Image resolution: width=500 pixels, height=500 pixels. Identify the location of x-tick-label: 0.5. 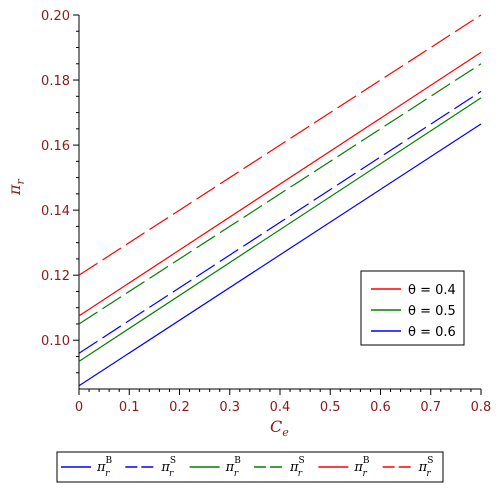
(330, 407).